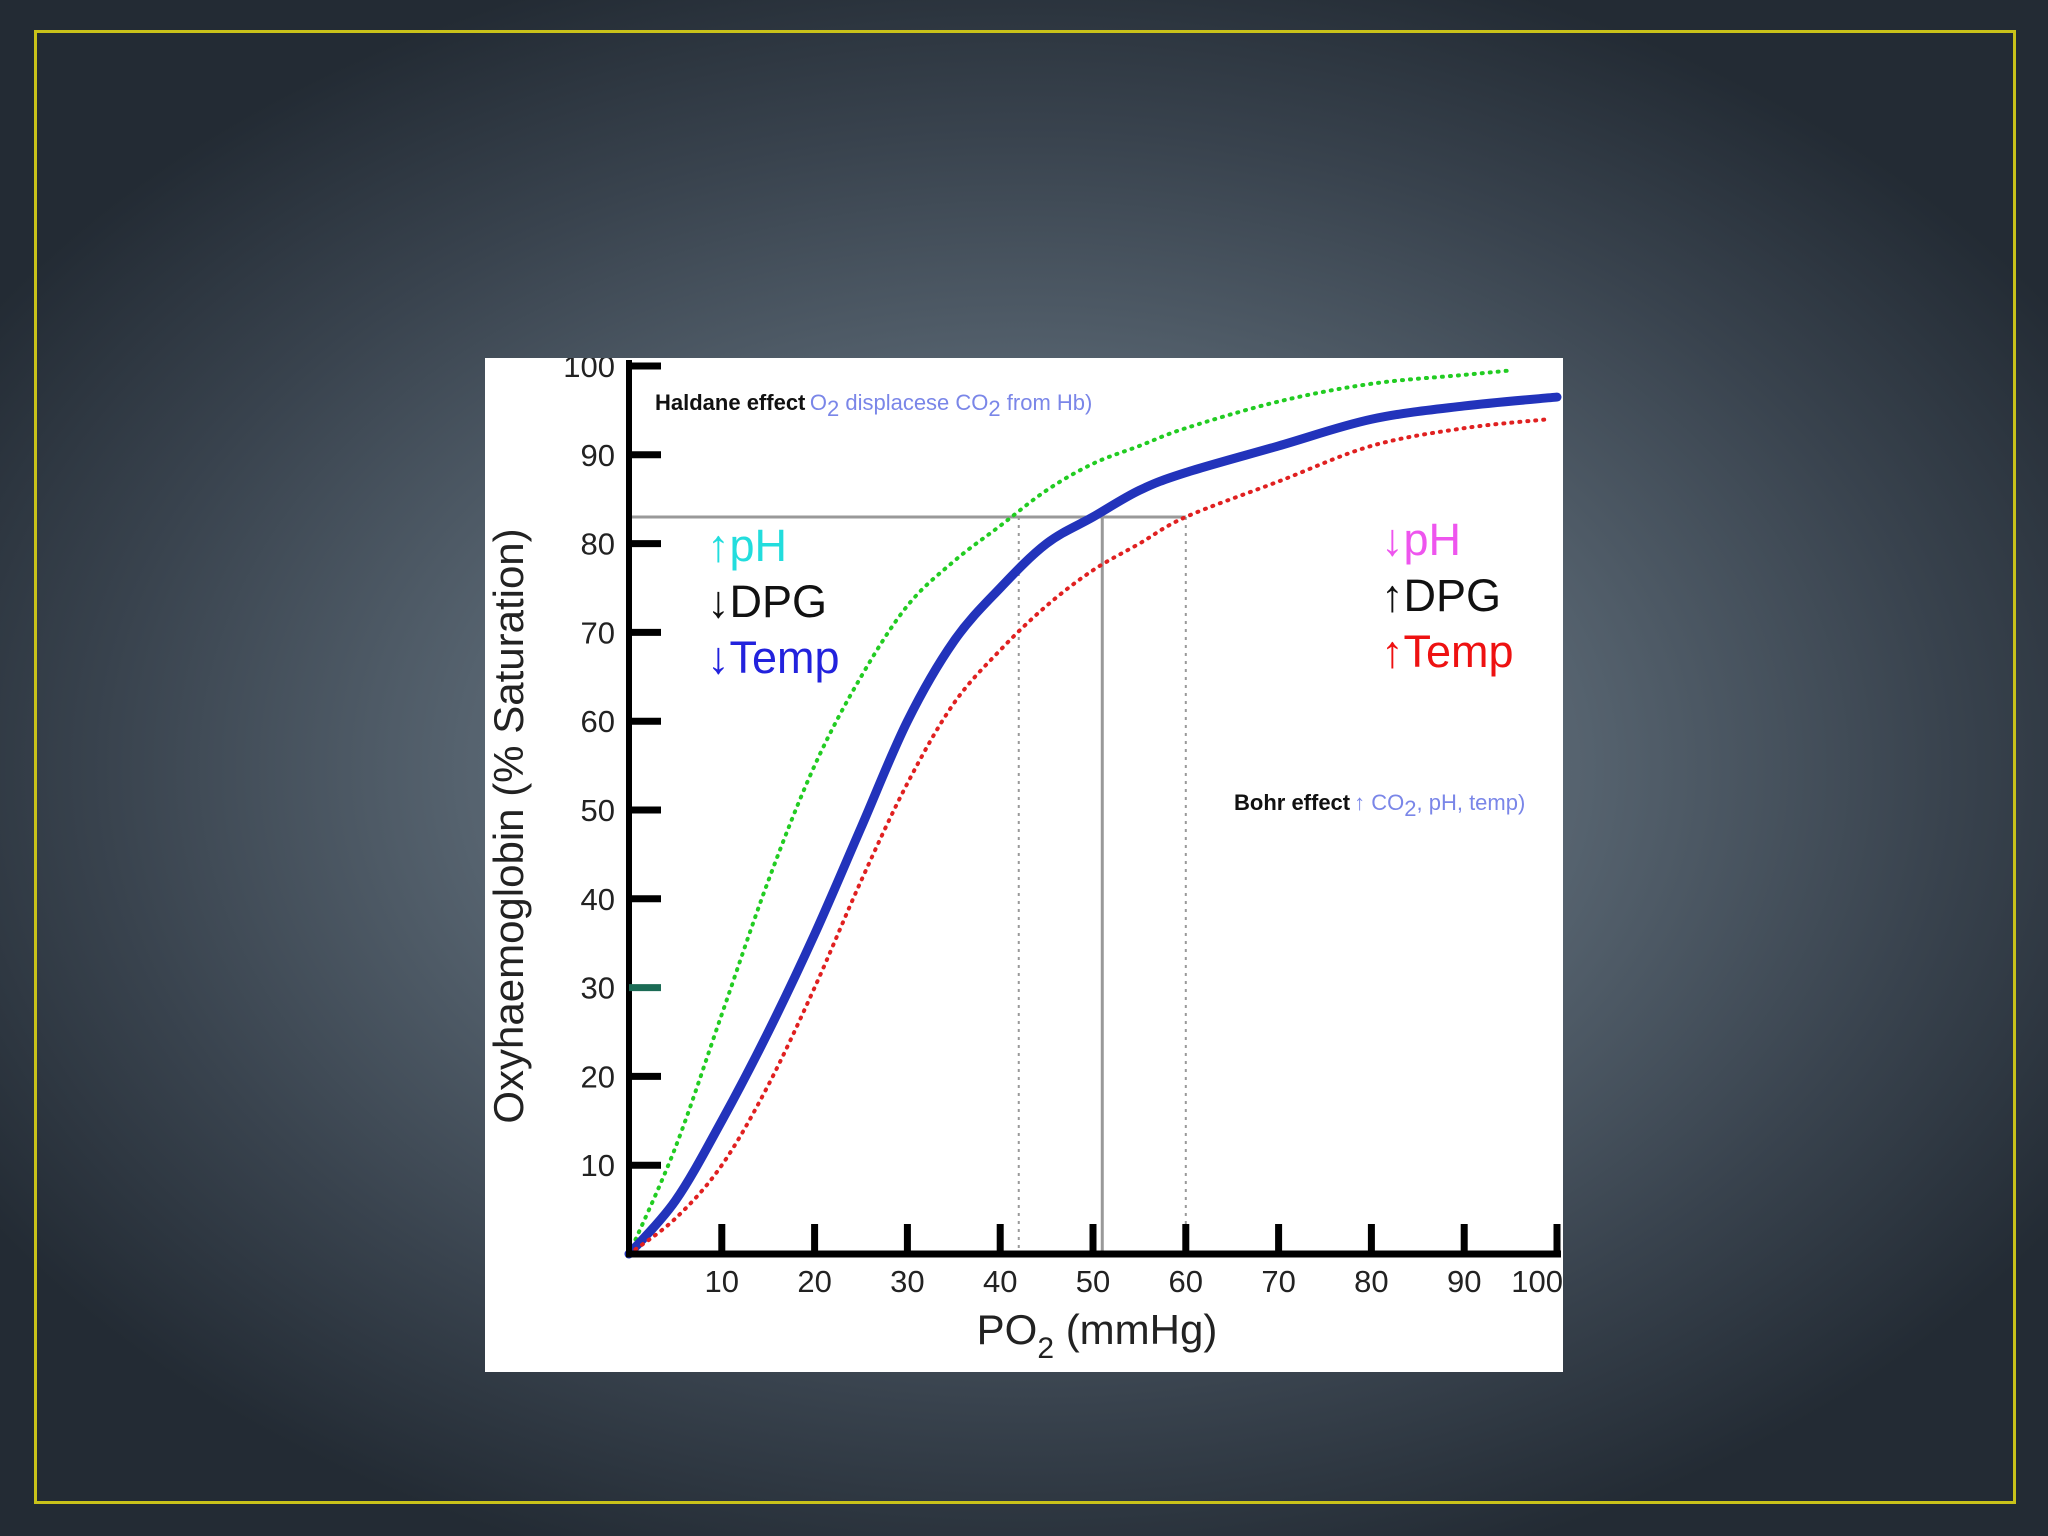 Image resolution: width=2048 pixels, height=1536 pixels. I want to click on left-legend: ↑pH↓DPG↓Temp, so click(773, 601).